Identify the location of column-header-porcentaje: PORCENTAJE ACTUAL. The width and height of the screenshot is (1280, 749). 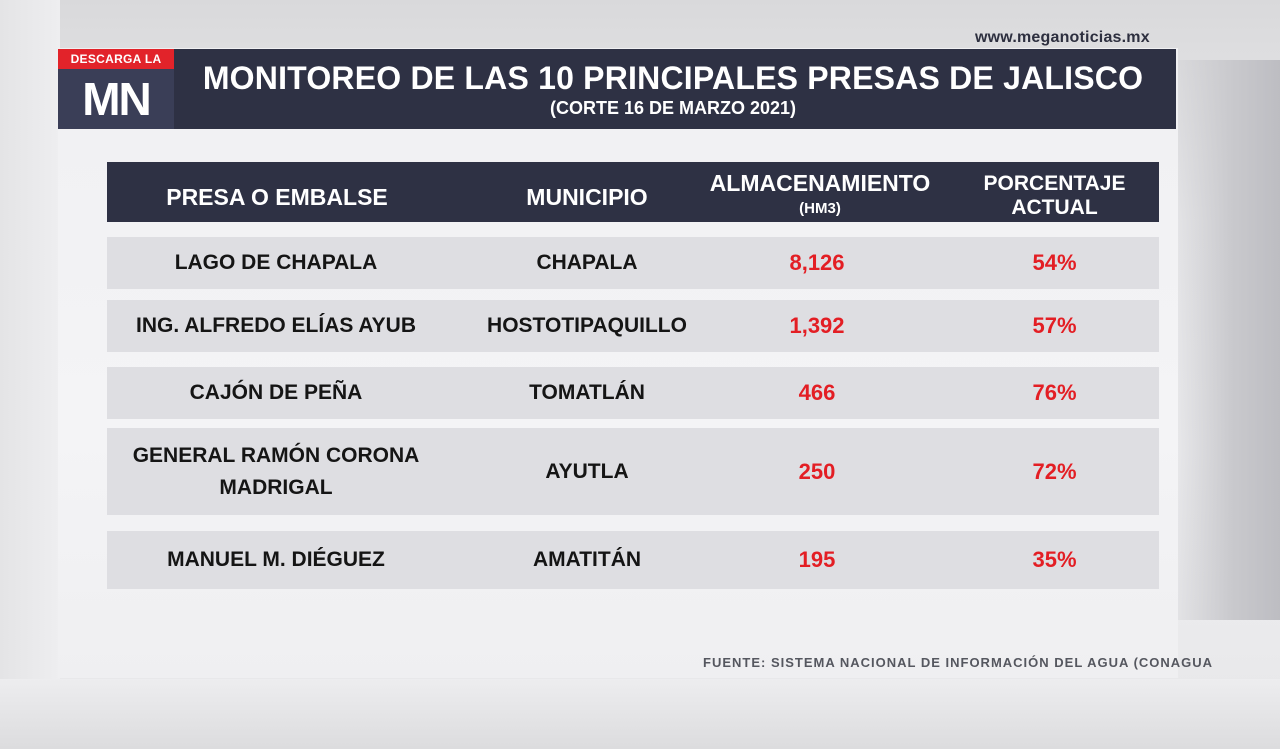
(1054, 196).